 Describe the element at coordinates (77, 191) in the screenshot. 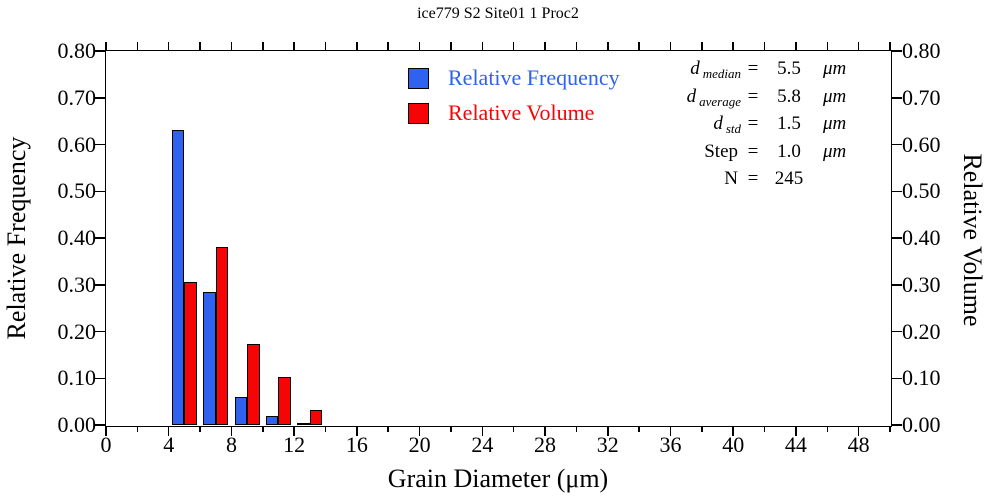

I see `y-tick-label-left: 0.50` at that location.